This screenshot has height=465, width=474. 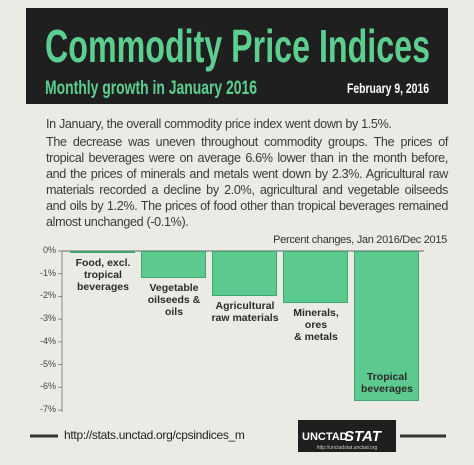 What do you see at coordinates (316, 325) in the screenshot?
I see `category-label: Minerals, ores & metals` at bounding box center [316, 325].